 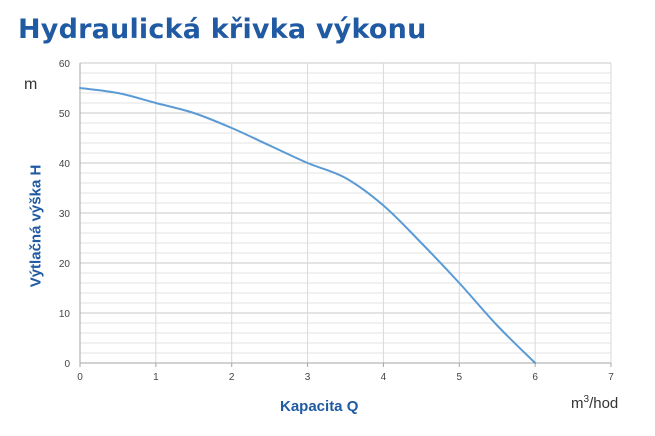 I want to click on x-tick-label: 6, so click(x=535, y=377).